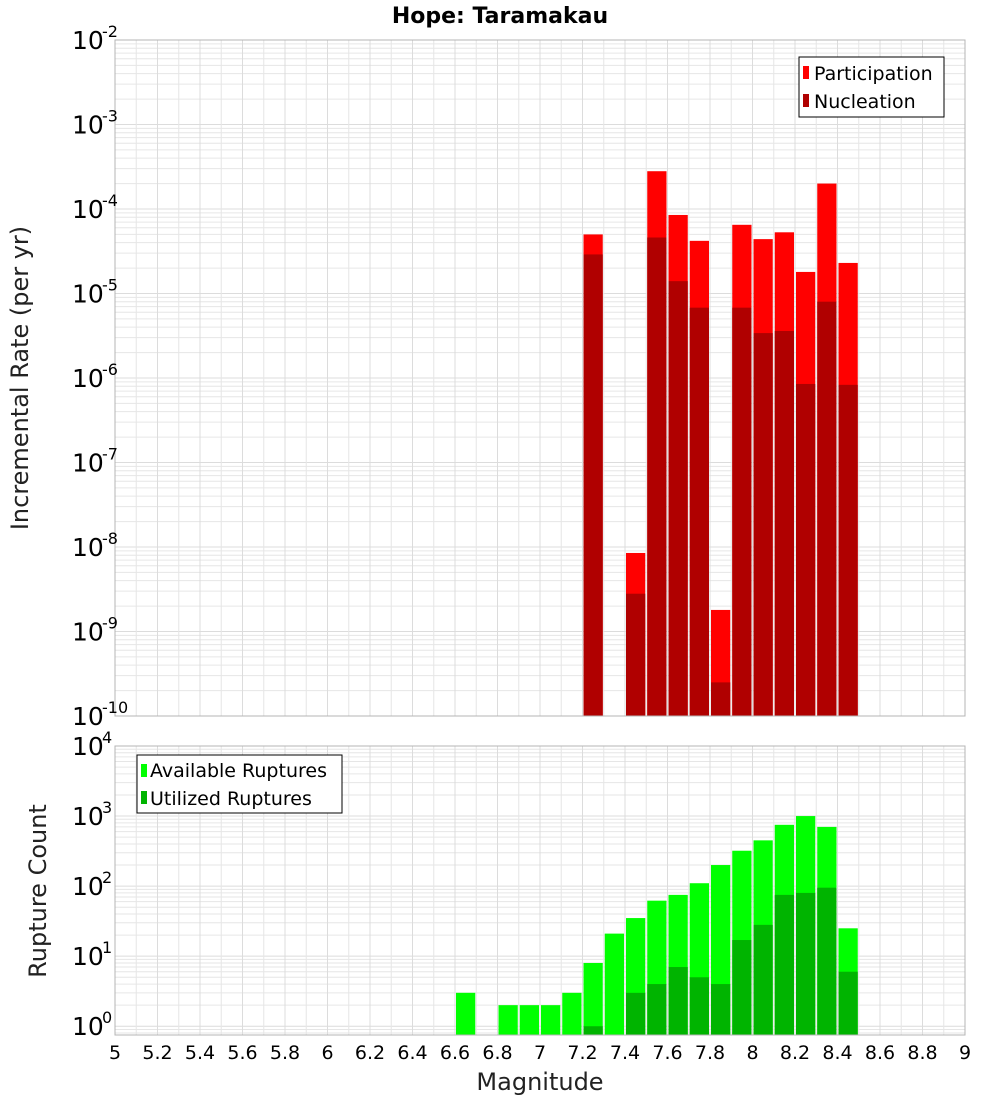 The height and width of the screenshot is (1100, 1000). What do you see at coordinates (110, 538) in the screenshot?
I see `y-tick-exponent: -8` at bounding box center [110, 538].